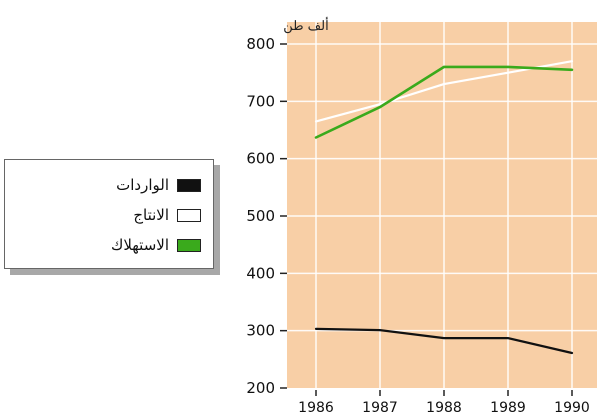 The height and width of the screenshot is (416, 603). Describe the element at coordinates (260, 273) in the screenshot. I see `y-tick-label: 400` at that location.